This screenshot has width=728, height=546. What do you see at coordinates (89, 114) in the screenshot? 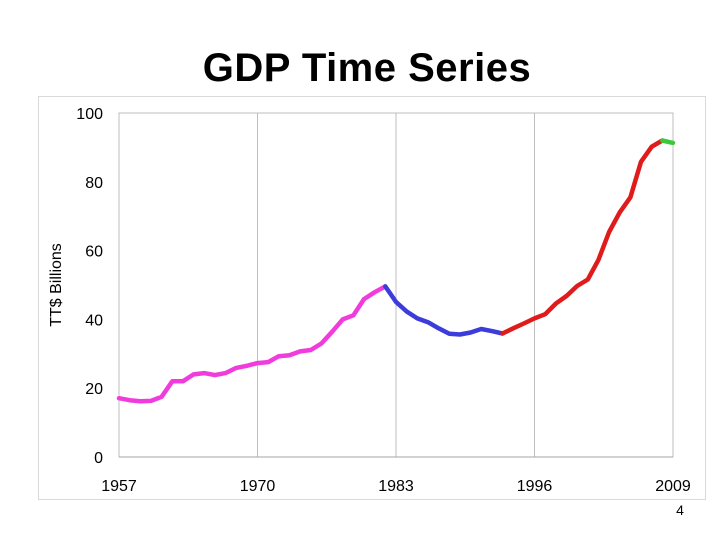
I see `y-tick-label: 100` at bounding box center [89, 114].